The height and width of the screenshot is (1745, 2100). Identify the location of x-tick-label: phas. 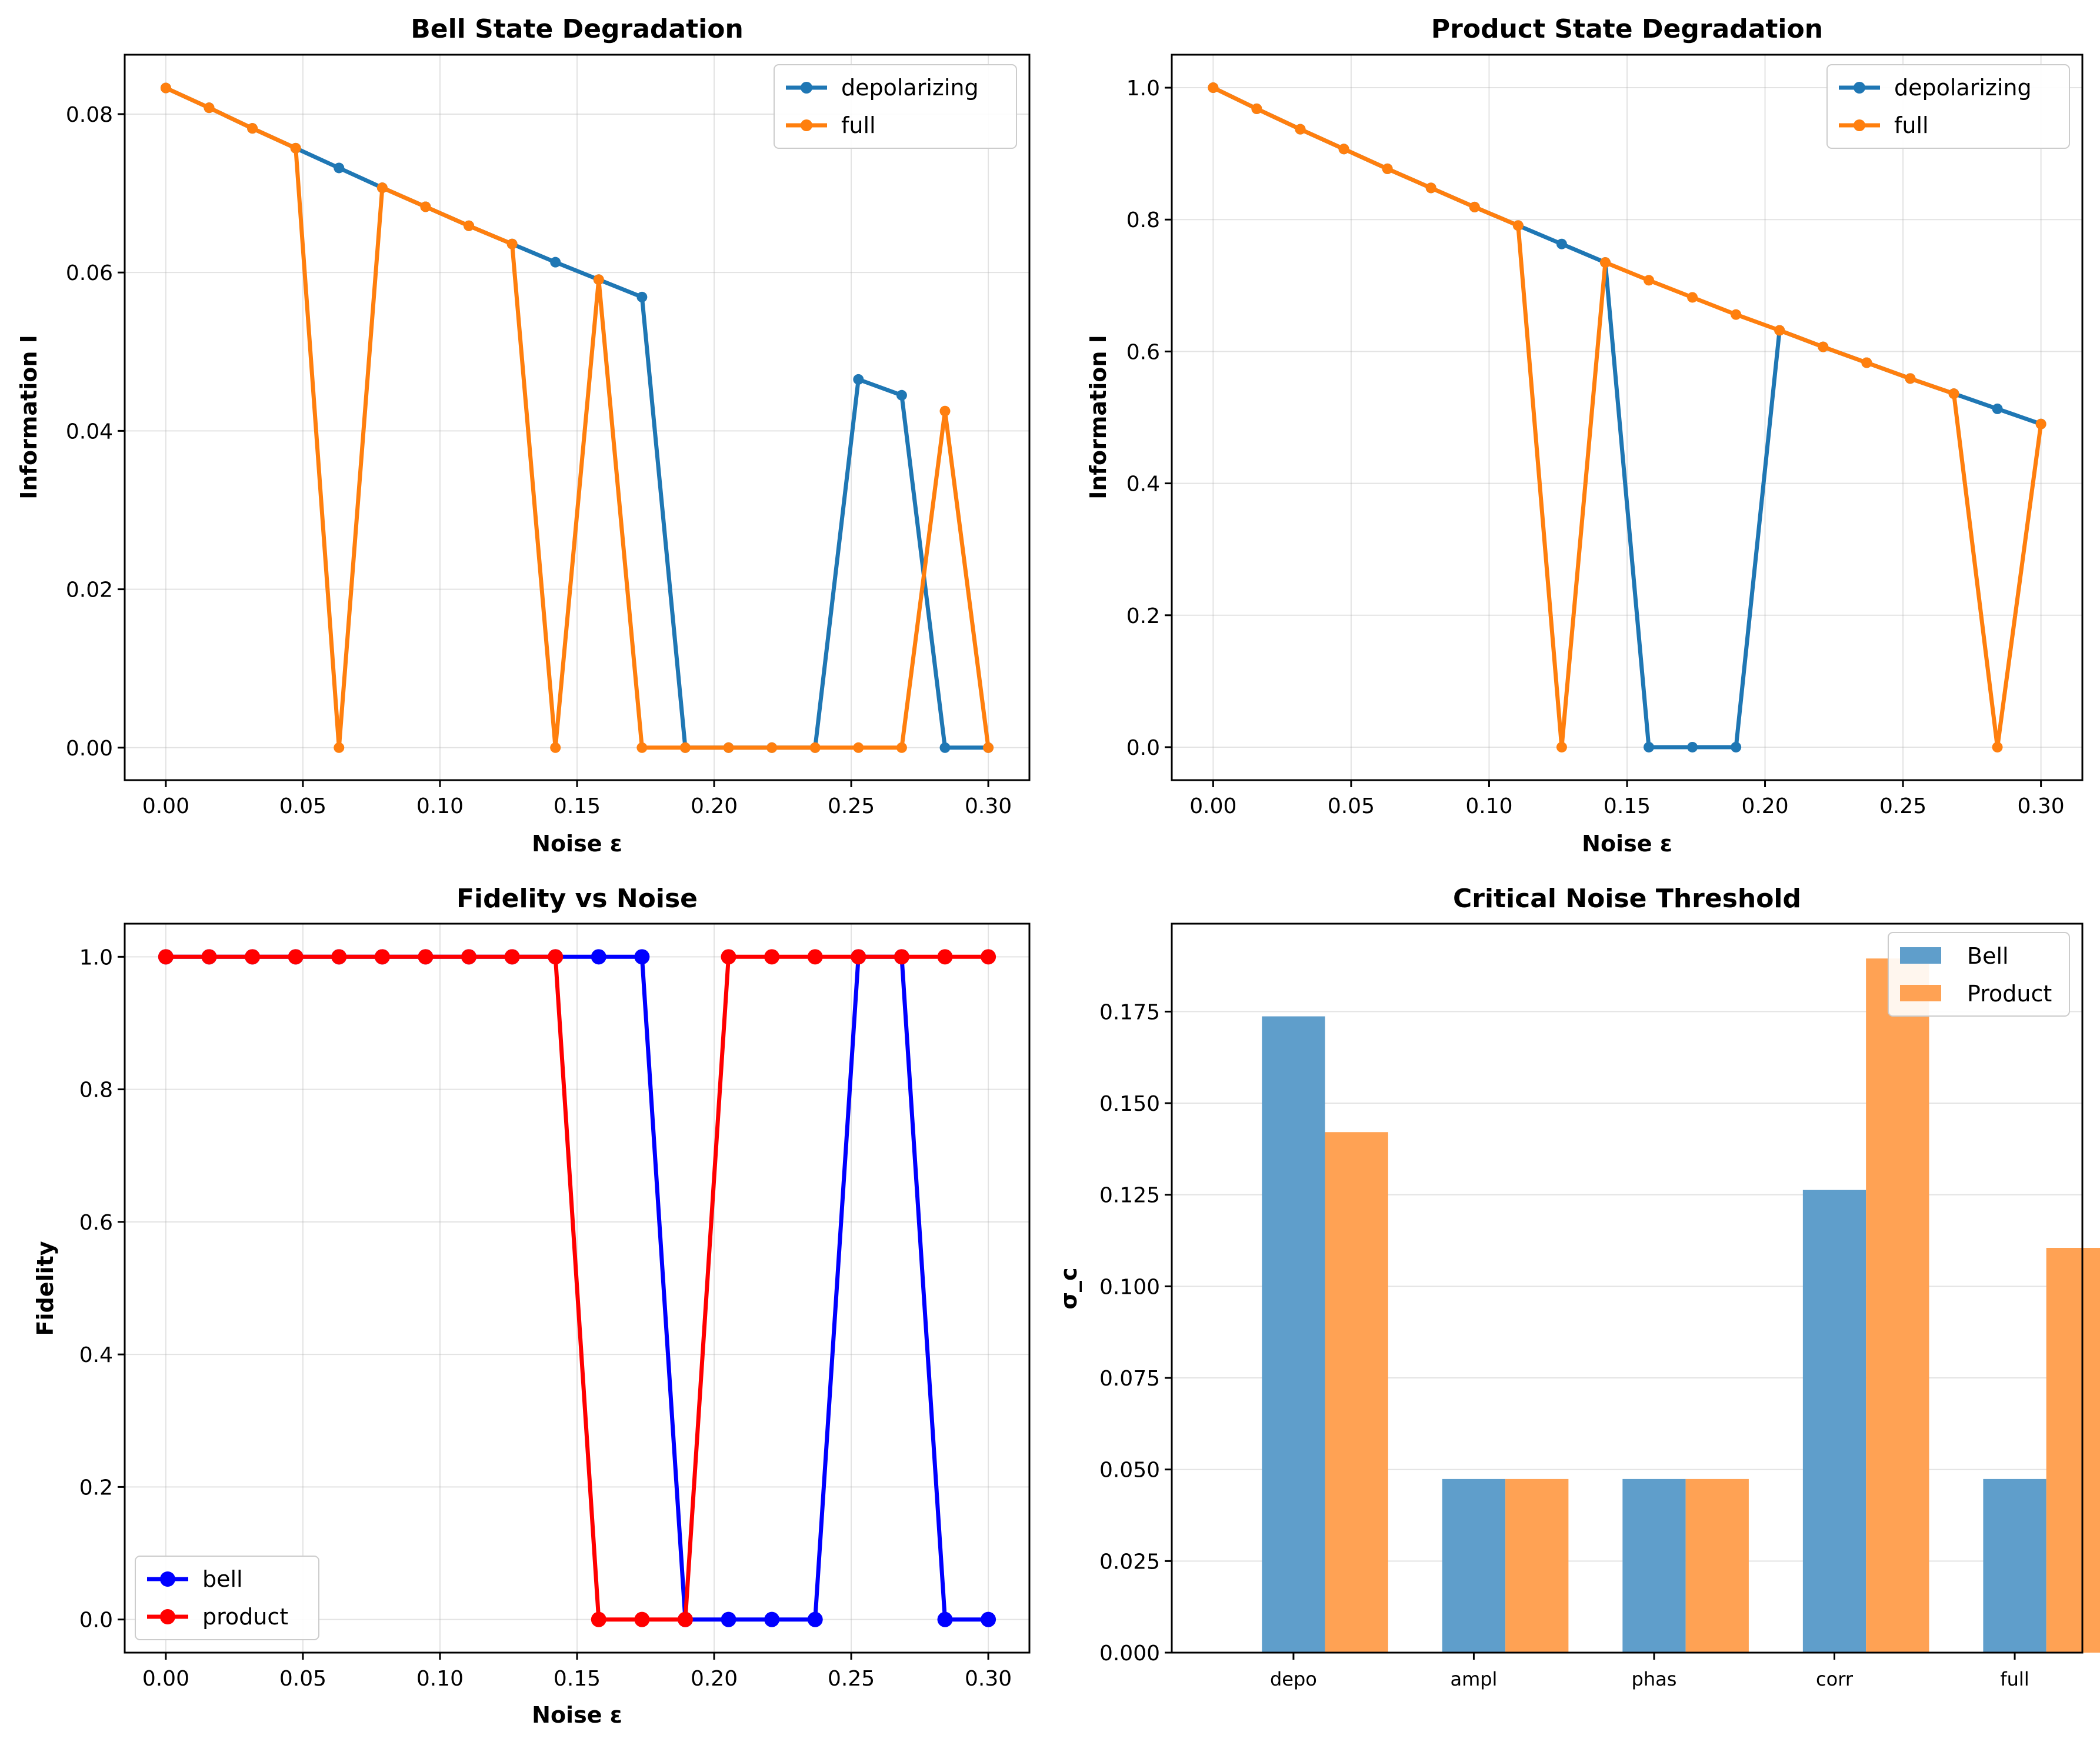
(1654, 1679).